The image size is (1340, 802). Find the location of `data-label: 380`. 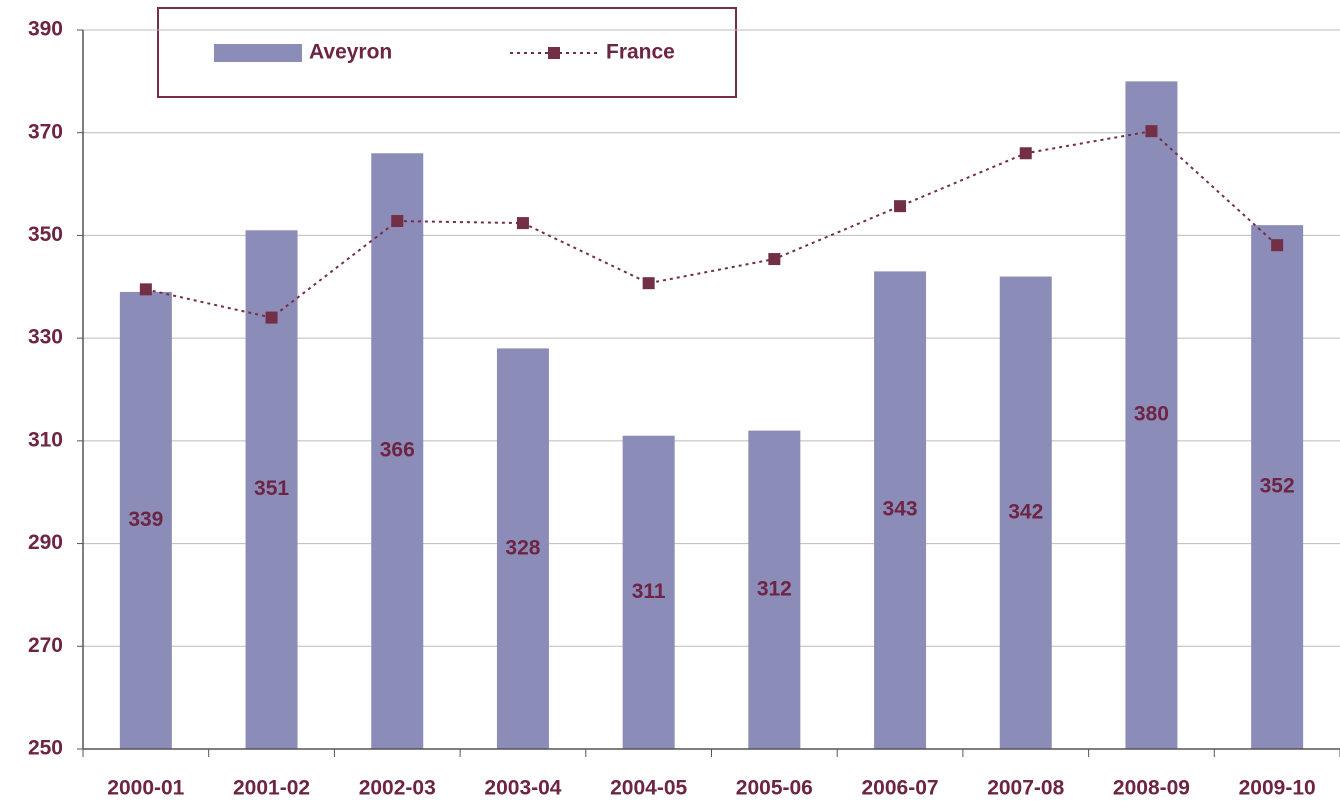

data-label: 380 is located at coordinates (1151, 414).